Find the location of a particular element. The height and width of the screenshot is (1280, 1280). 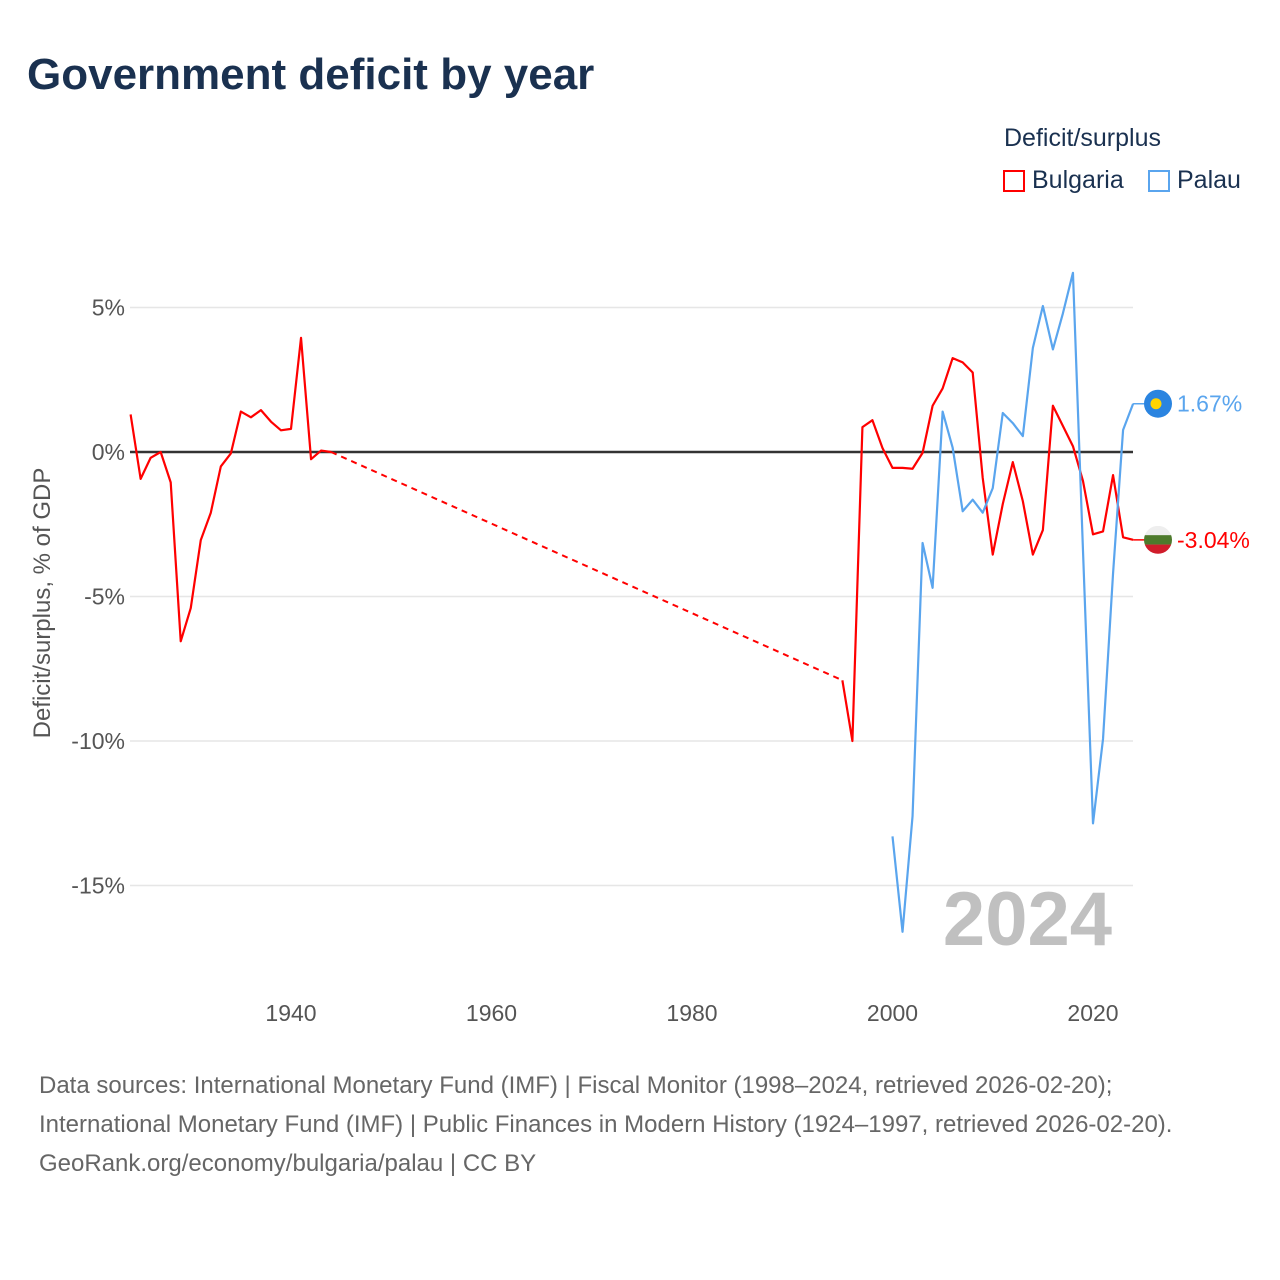

x-tick-label: 1960 is located at coordinates (491, 1013).